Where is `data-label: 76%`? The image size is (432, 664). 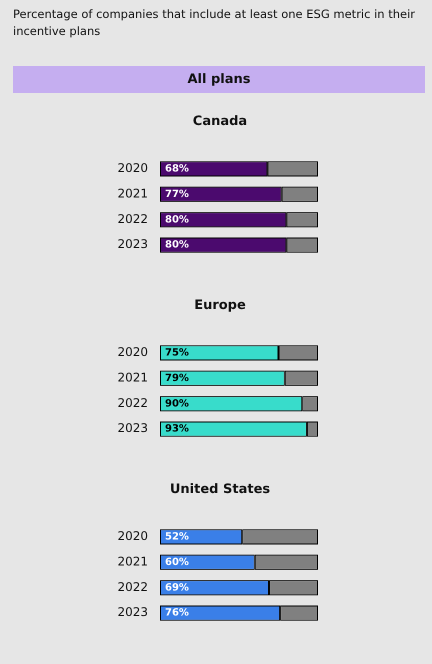
data-label: 76% is located at coordinates (177, 613).